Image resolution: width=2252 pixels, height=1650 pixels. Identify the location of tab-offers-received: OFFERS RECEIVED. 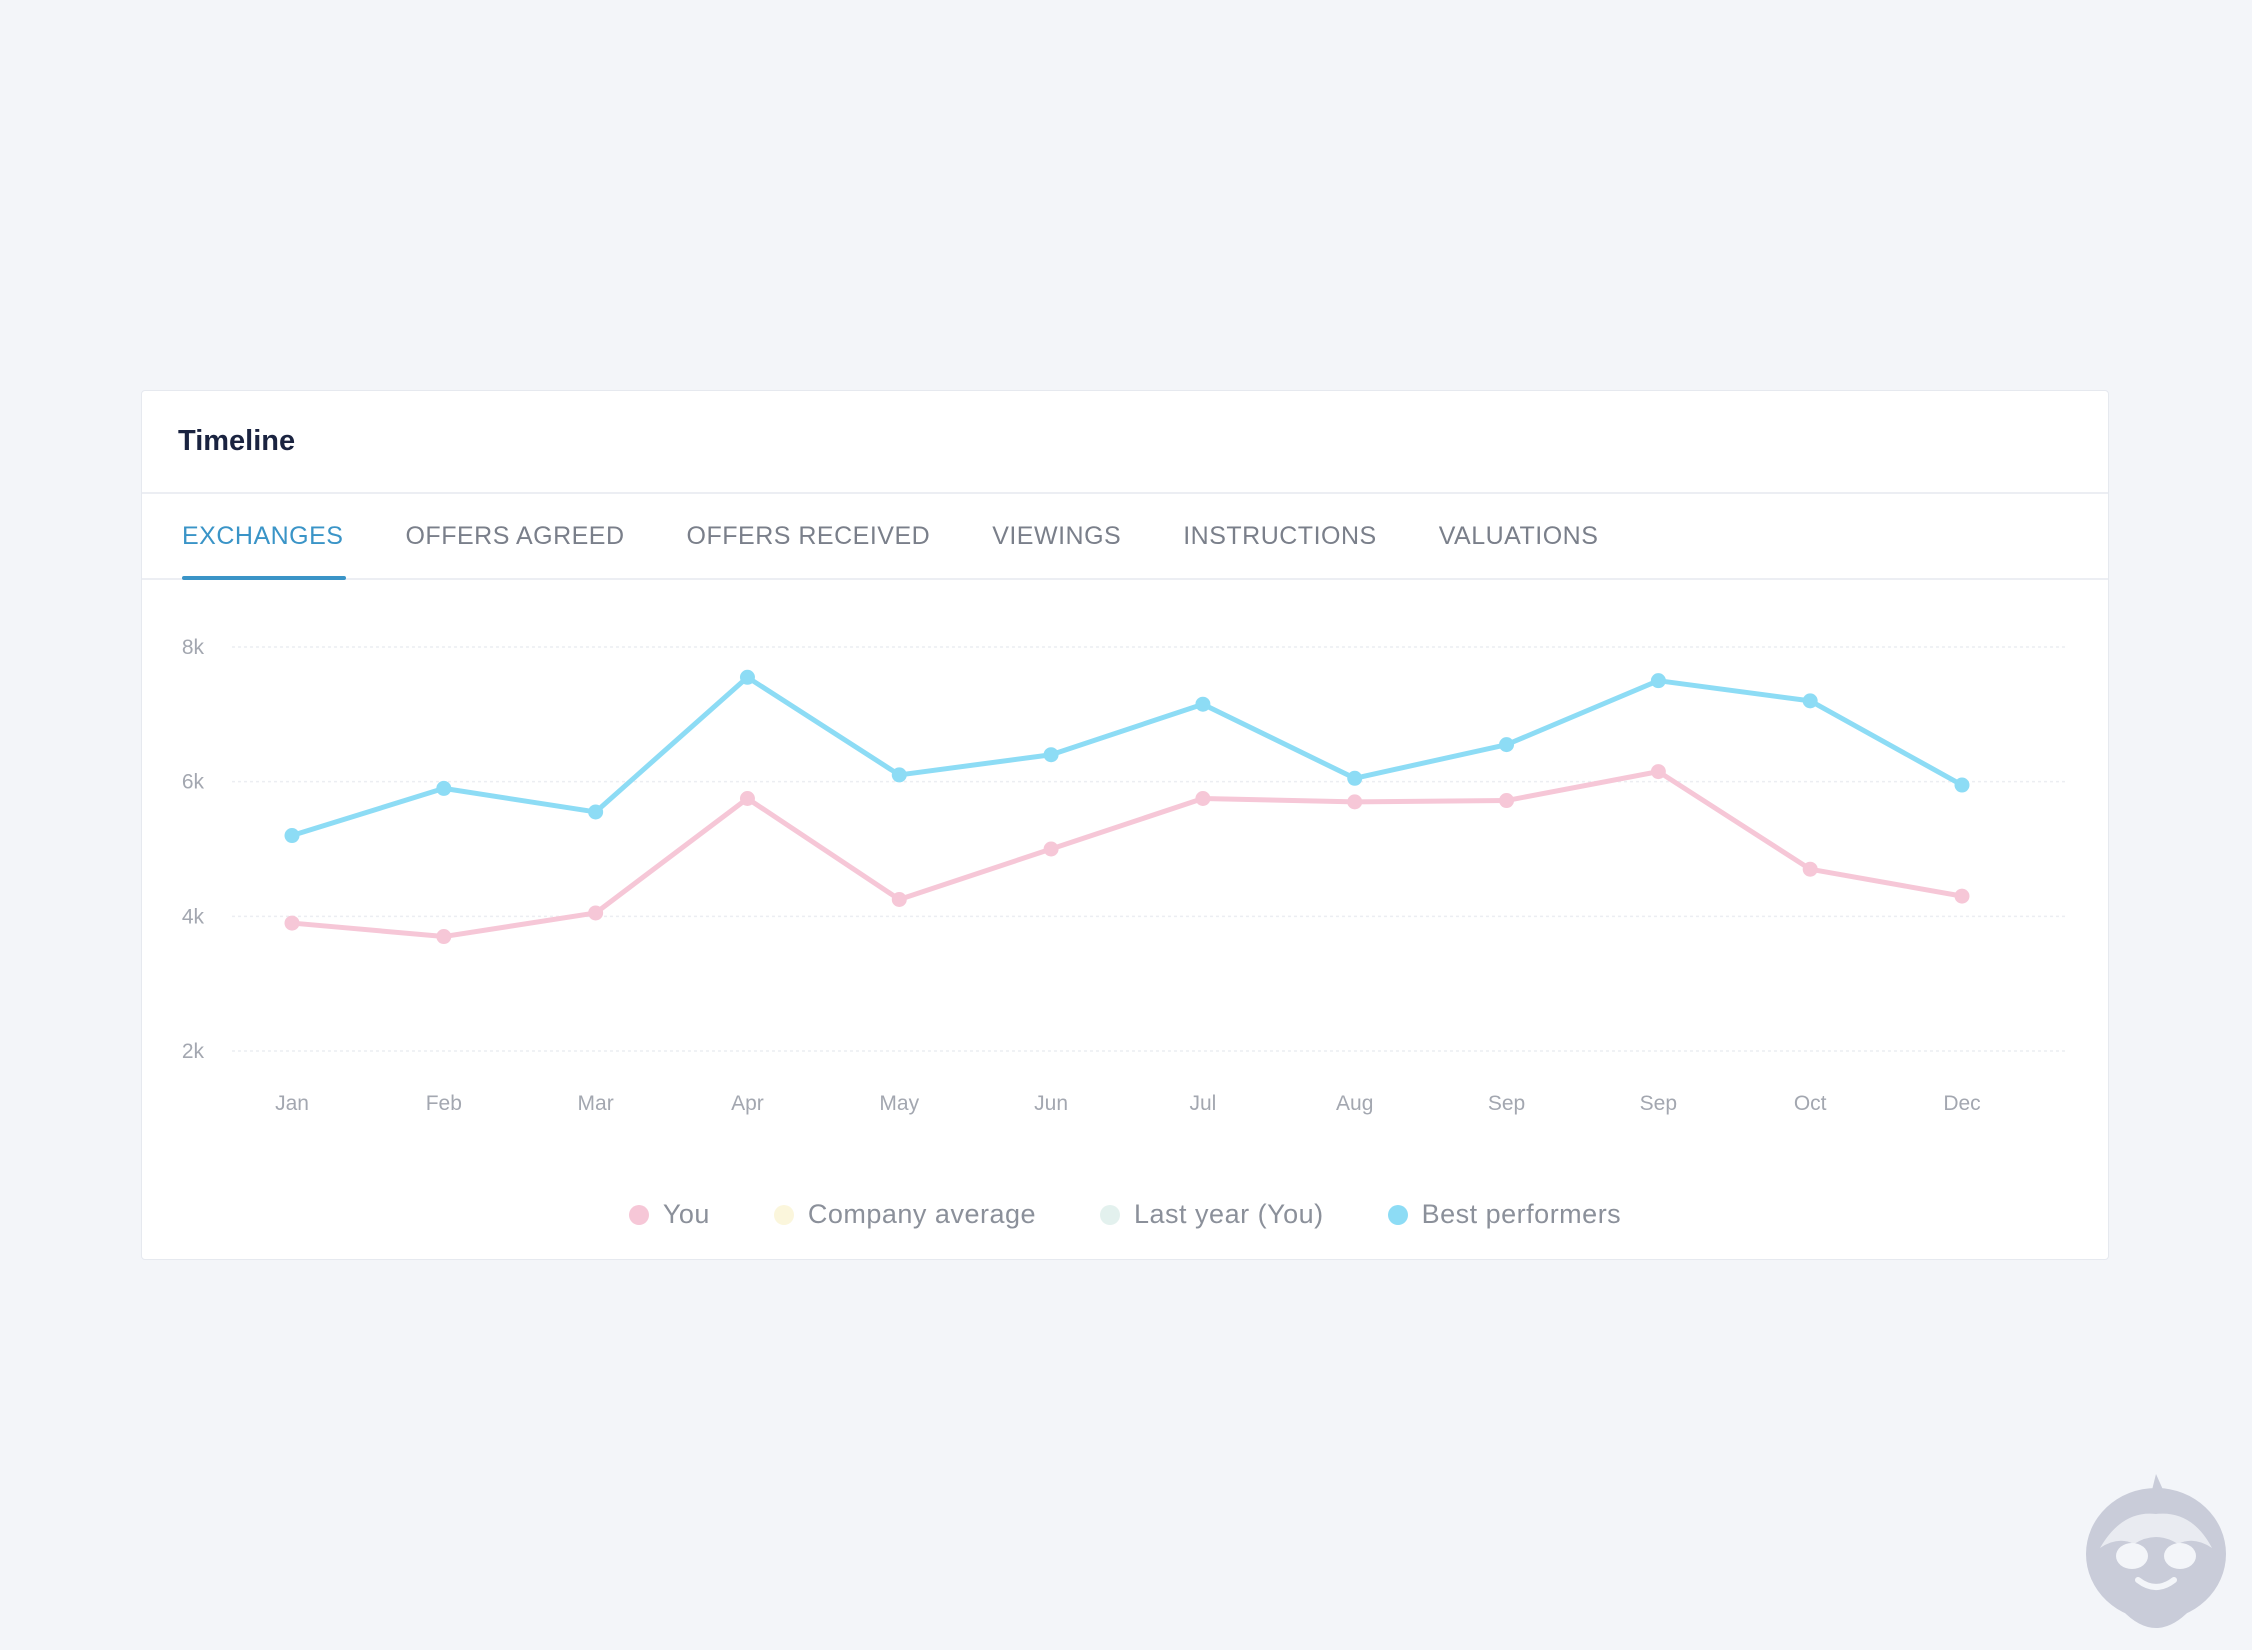
(808, 535).